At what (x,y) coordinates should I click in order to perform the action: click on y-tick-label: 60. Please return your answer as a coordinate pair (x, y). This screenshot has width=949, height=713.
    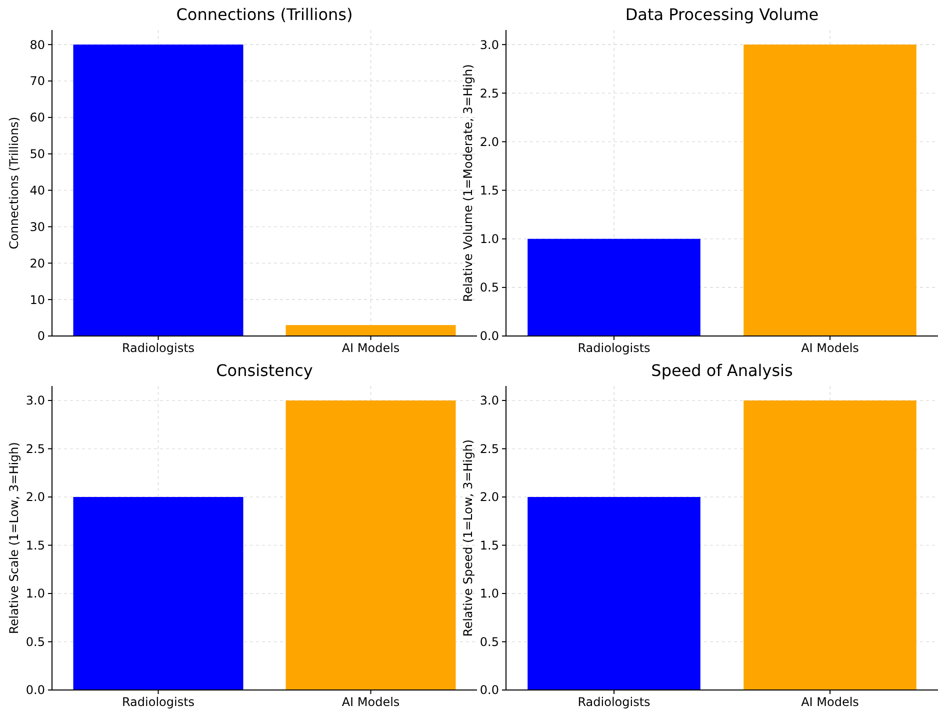
    Looking at the image, I should click on (37, 117).